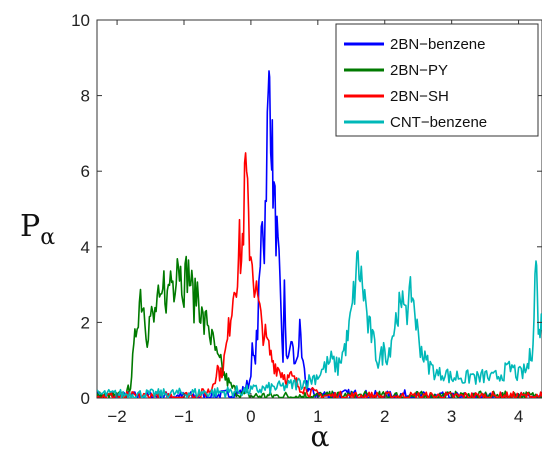  I want to click on y-tick-label: 8, so click(85, 96).